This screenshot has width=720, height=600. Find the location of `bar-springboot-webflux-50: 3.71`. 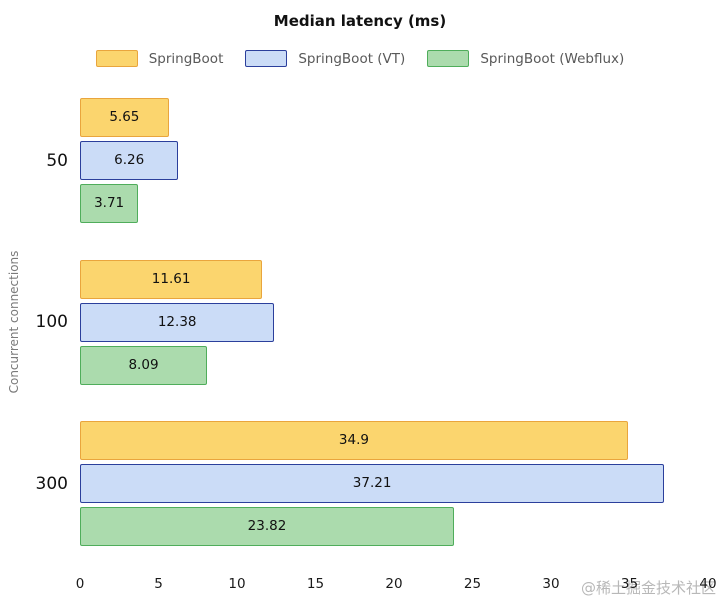

bar-springboot-webflux-50: 3.71 is located at coordinates (109, 204).